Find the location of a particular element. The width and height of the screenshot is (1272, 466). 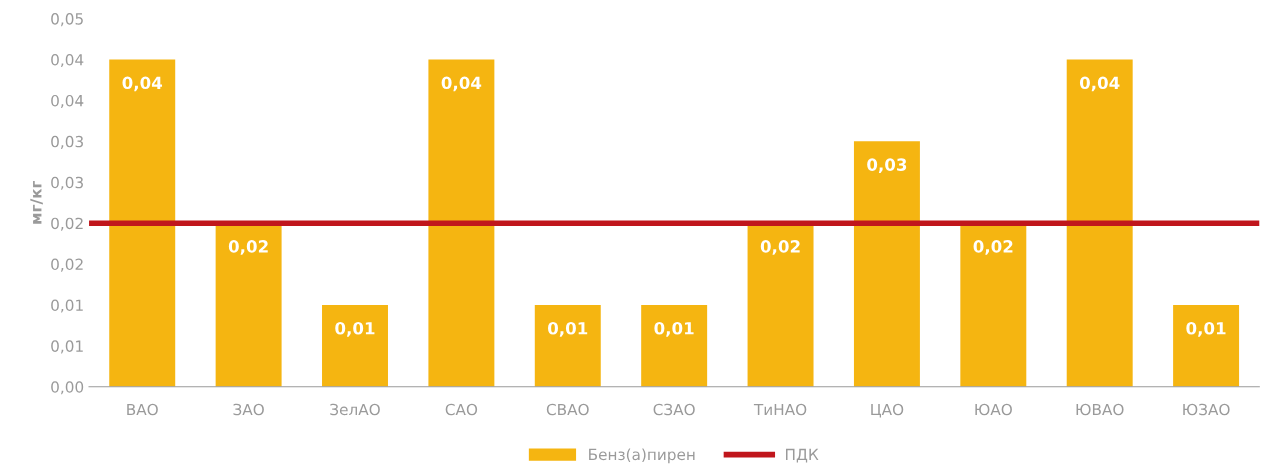

x-tick-label: ТиНАО is located at coordinates (780, 409).